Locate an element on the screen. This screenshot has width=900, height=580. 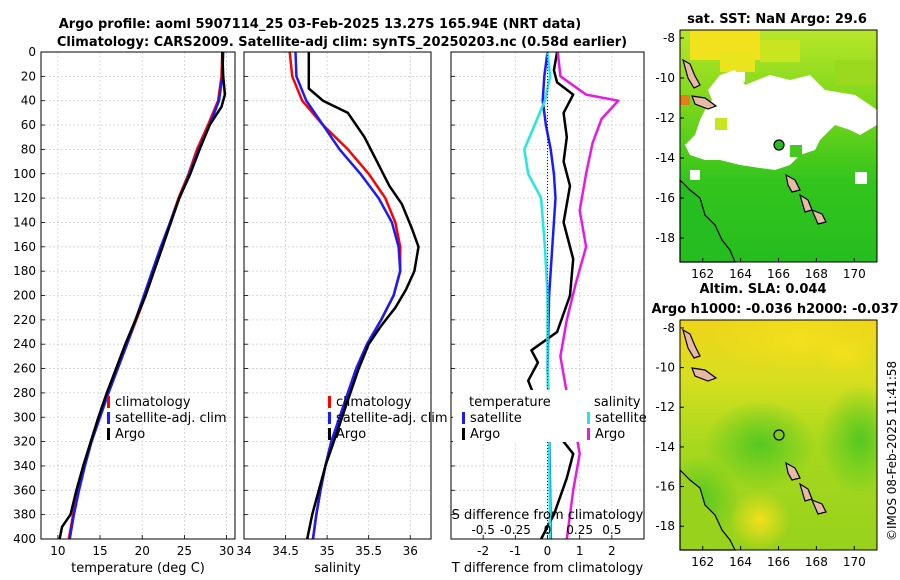
y-tick-label: 260 is located at coordinates (24, 369).